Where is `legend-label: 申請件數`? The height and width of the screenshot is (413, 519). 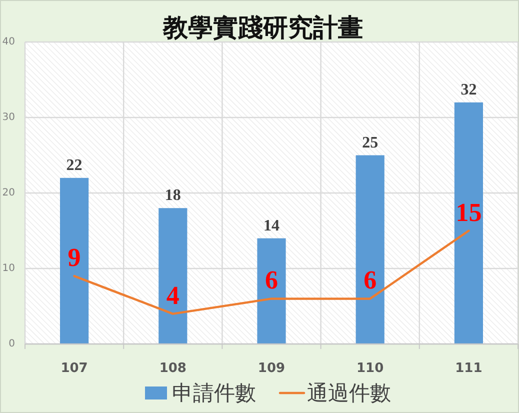
legend-label: 申請件數 is located at coordinates (214, 393).